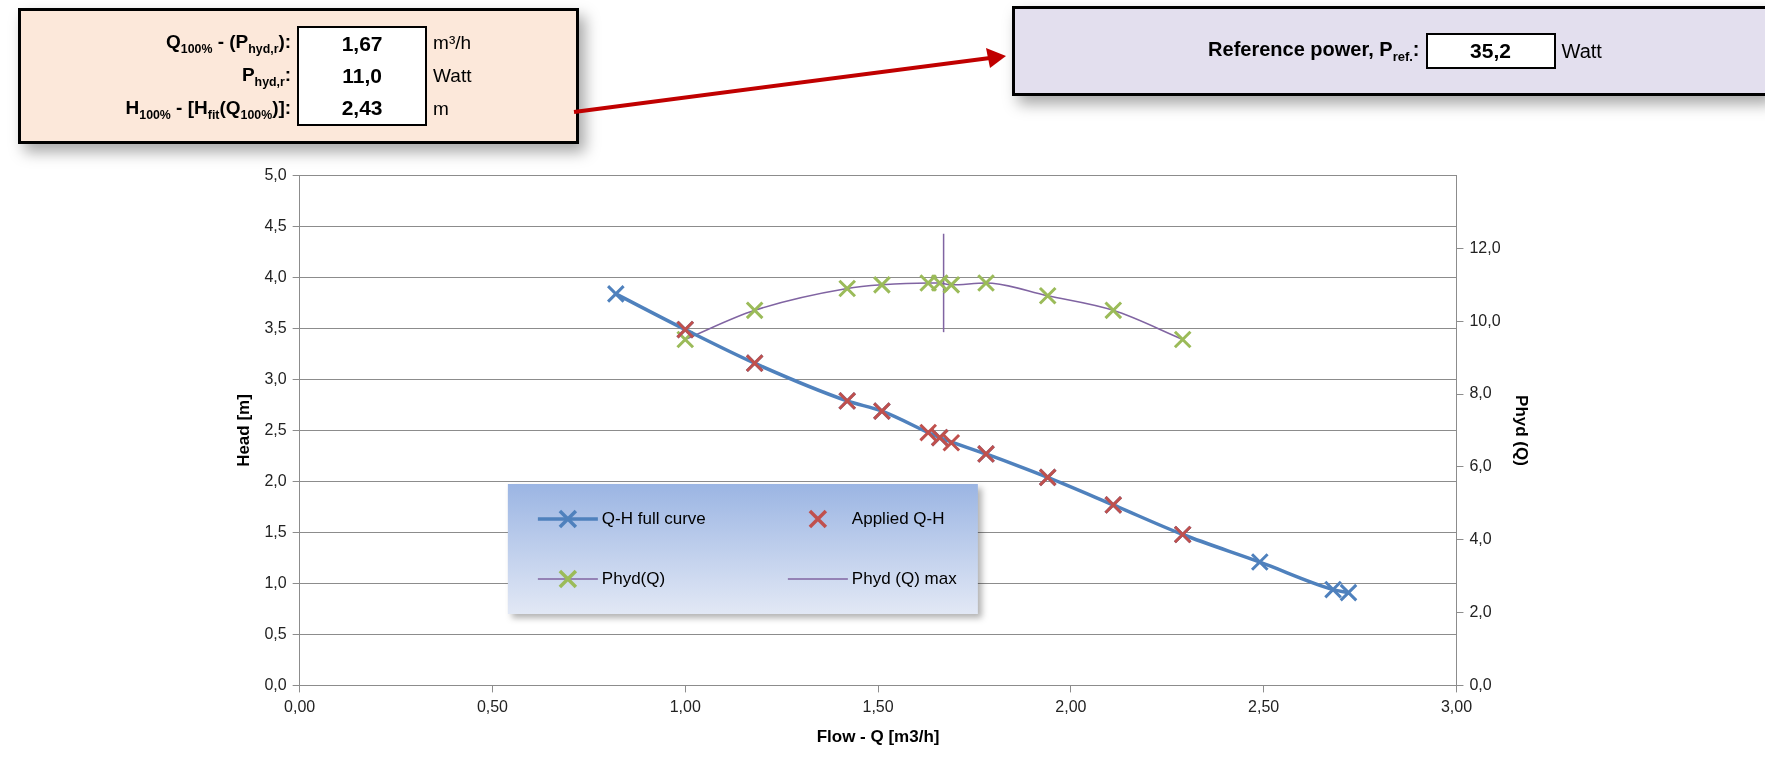  I want to click on text: P$_{hyd,r}$:, so click(266, 76).